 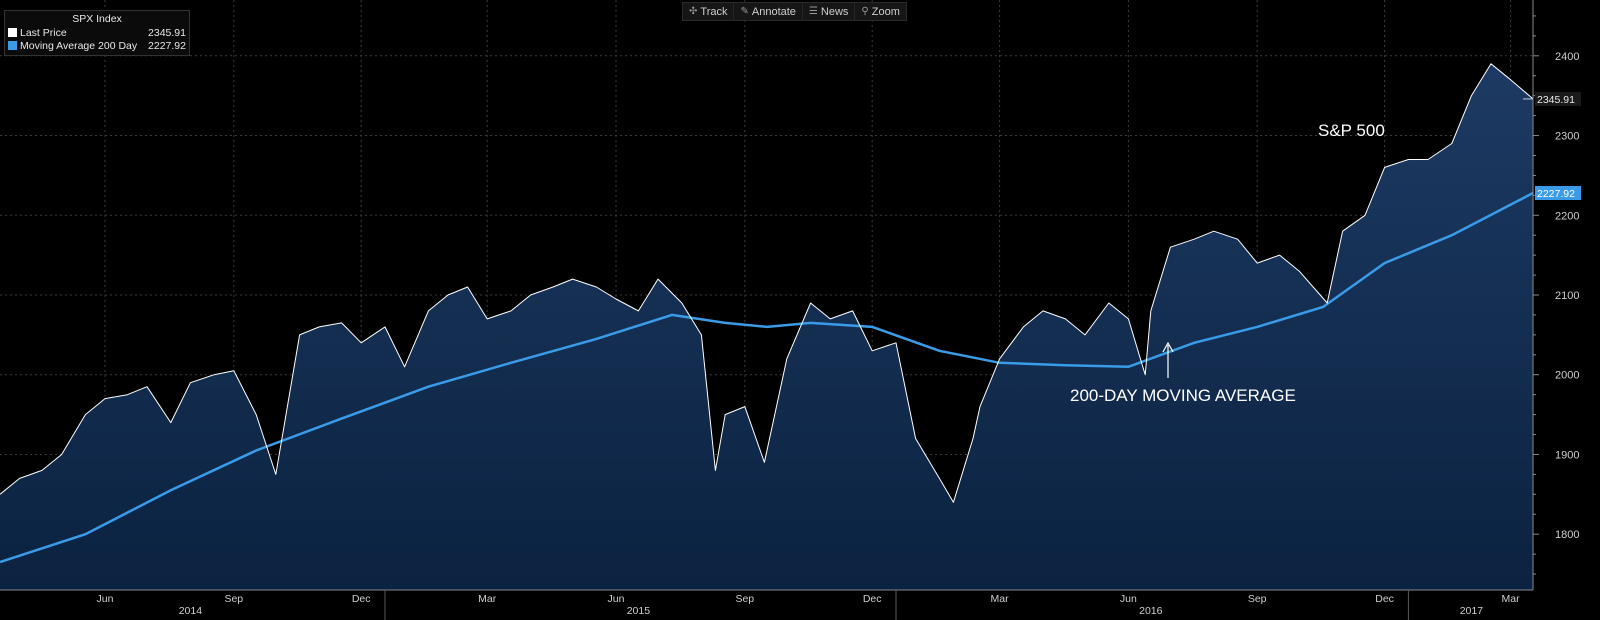 What do you see at coordinates (773, 11) in the screenshot?
I see `annotate-label: Annotate` at bounding box center [773, 11].